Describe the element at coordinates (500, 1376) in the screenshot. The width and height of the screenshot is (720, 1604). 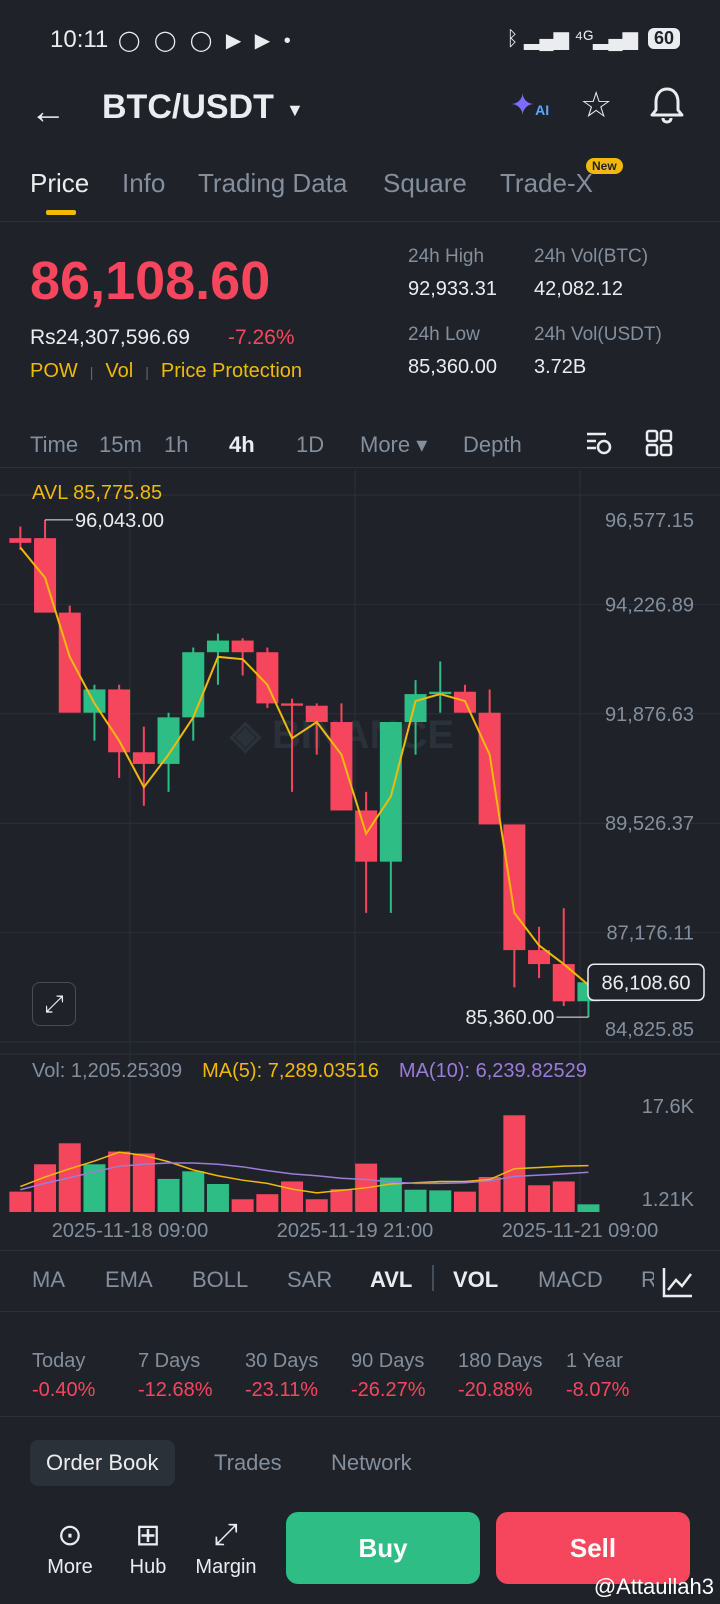
I see `perf-180d: 180 Days -20.88%` at that location.